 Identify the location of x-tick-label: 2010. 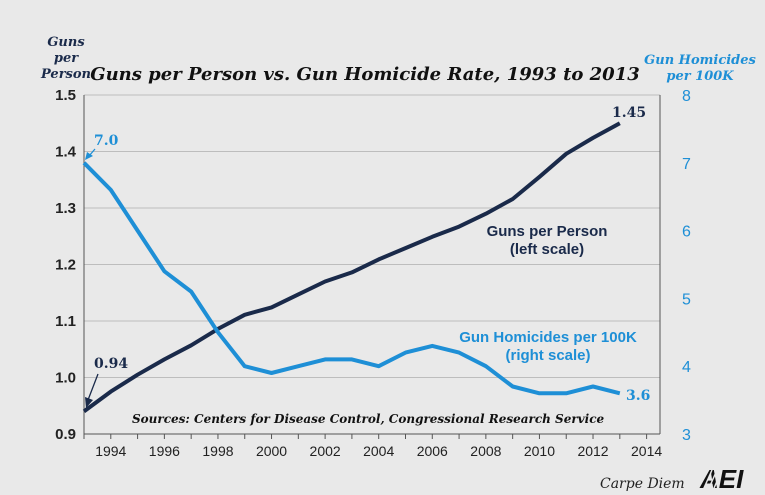
(539, 451).